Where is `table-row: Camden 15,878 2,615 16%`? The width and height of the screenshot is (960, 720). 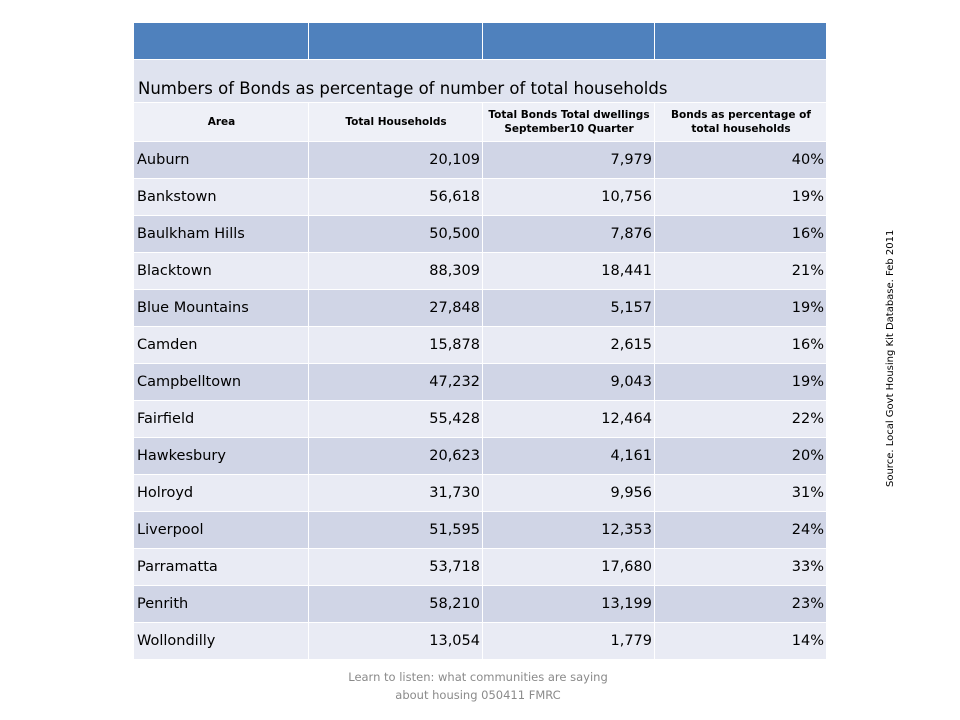 table-row: Camden 15,878 2,615 16% is located at coordinates (480, 345).